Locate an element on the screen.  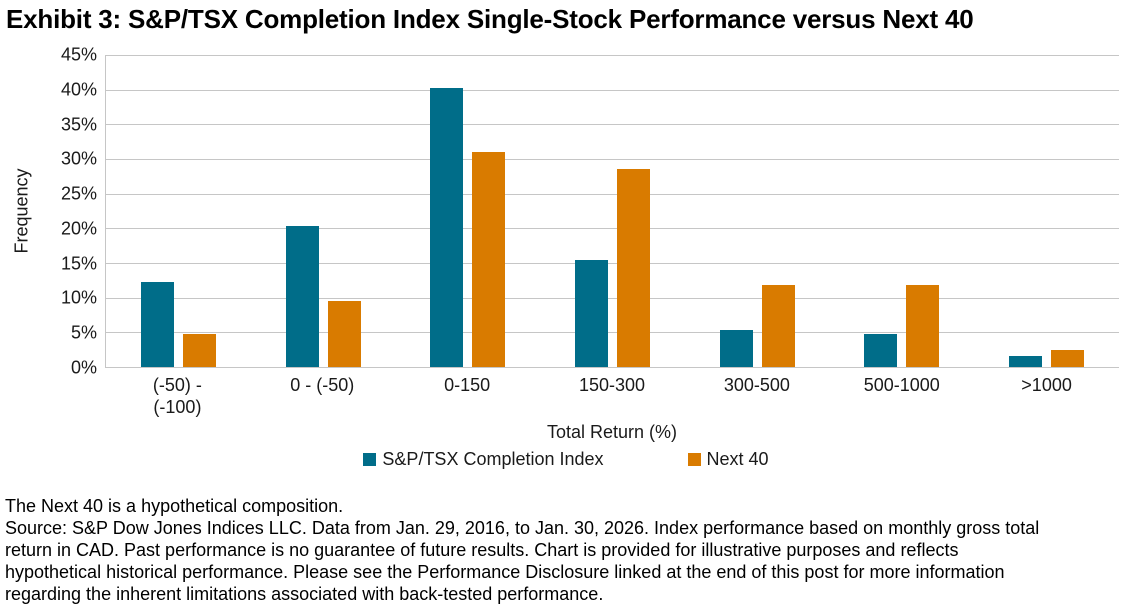
legend-item: Next 40 is located at coordinates (728, 459).